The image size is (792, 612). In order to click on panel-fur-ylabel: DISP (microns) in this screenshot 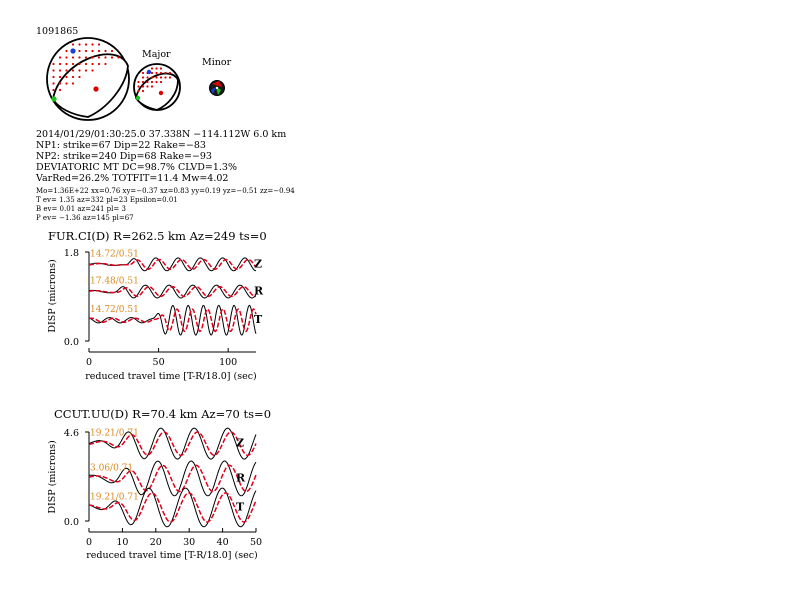, I will do `click(52, 295)`.